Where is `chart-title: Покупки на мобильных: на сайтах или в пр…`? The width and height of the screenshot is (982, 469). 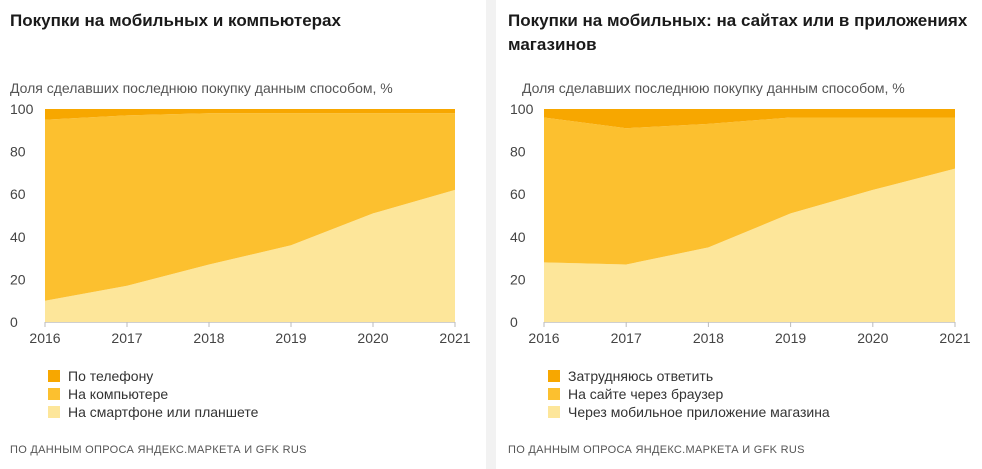
chart-title: Покупки на мобильных: на сайтах или в пр… is located at coordinates (738, 32).